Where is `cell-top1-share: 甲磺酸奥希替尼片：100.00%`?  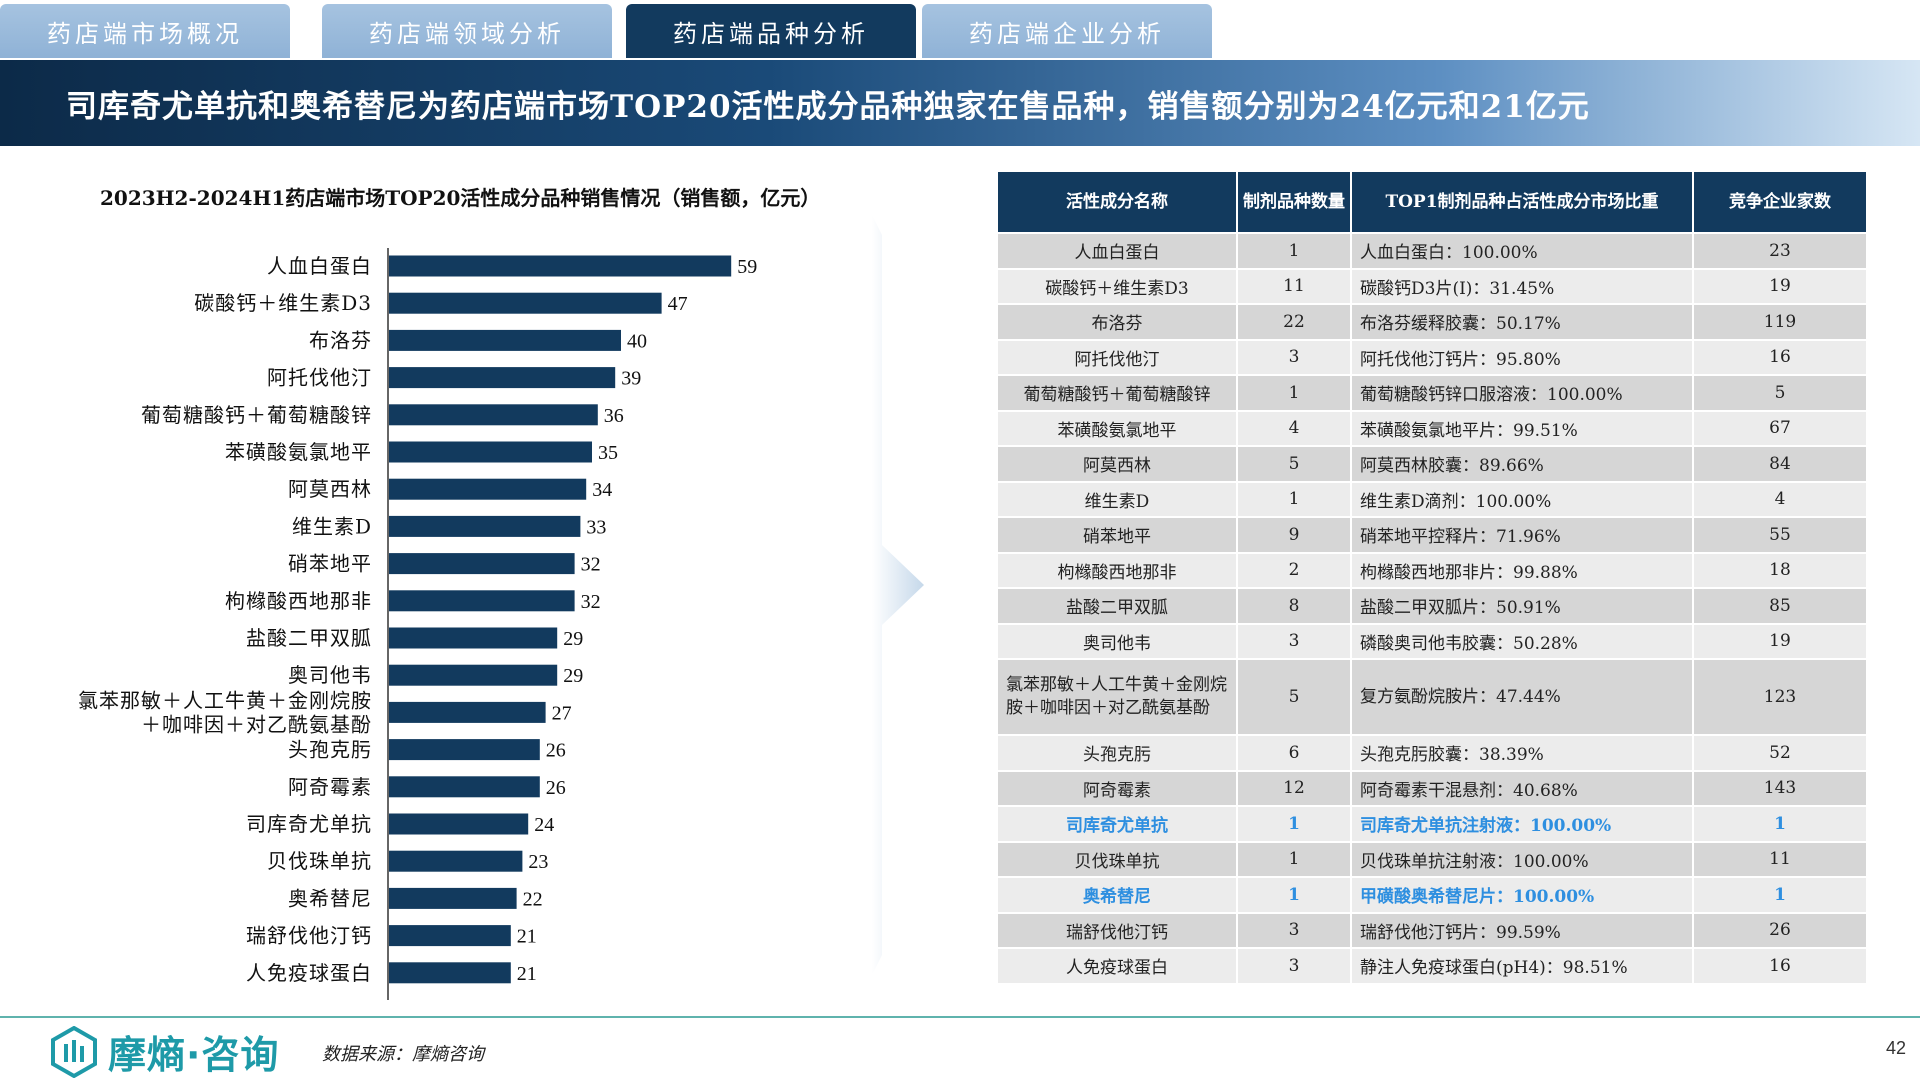
cell-top1-share: 甲磺酸奥希替尼片：100.00% is located at coordinates (1522, 895).